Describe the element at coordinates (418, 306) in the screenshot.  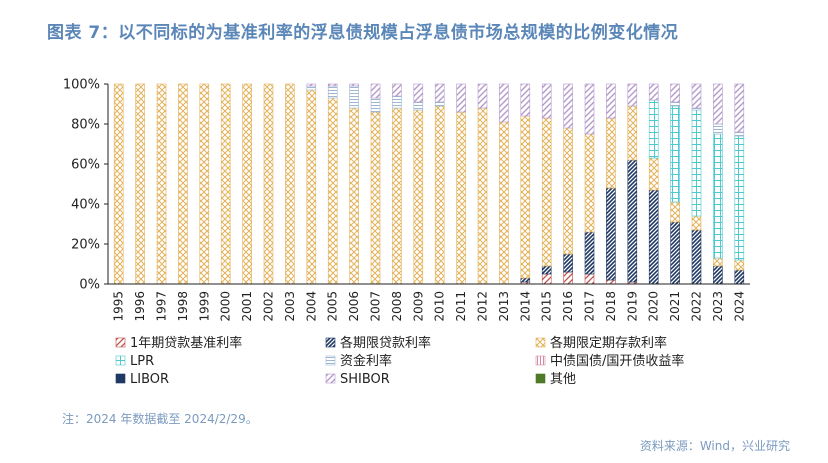
I see `x-tick-label: 2009` at that location.